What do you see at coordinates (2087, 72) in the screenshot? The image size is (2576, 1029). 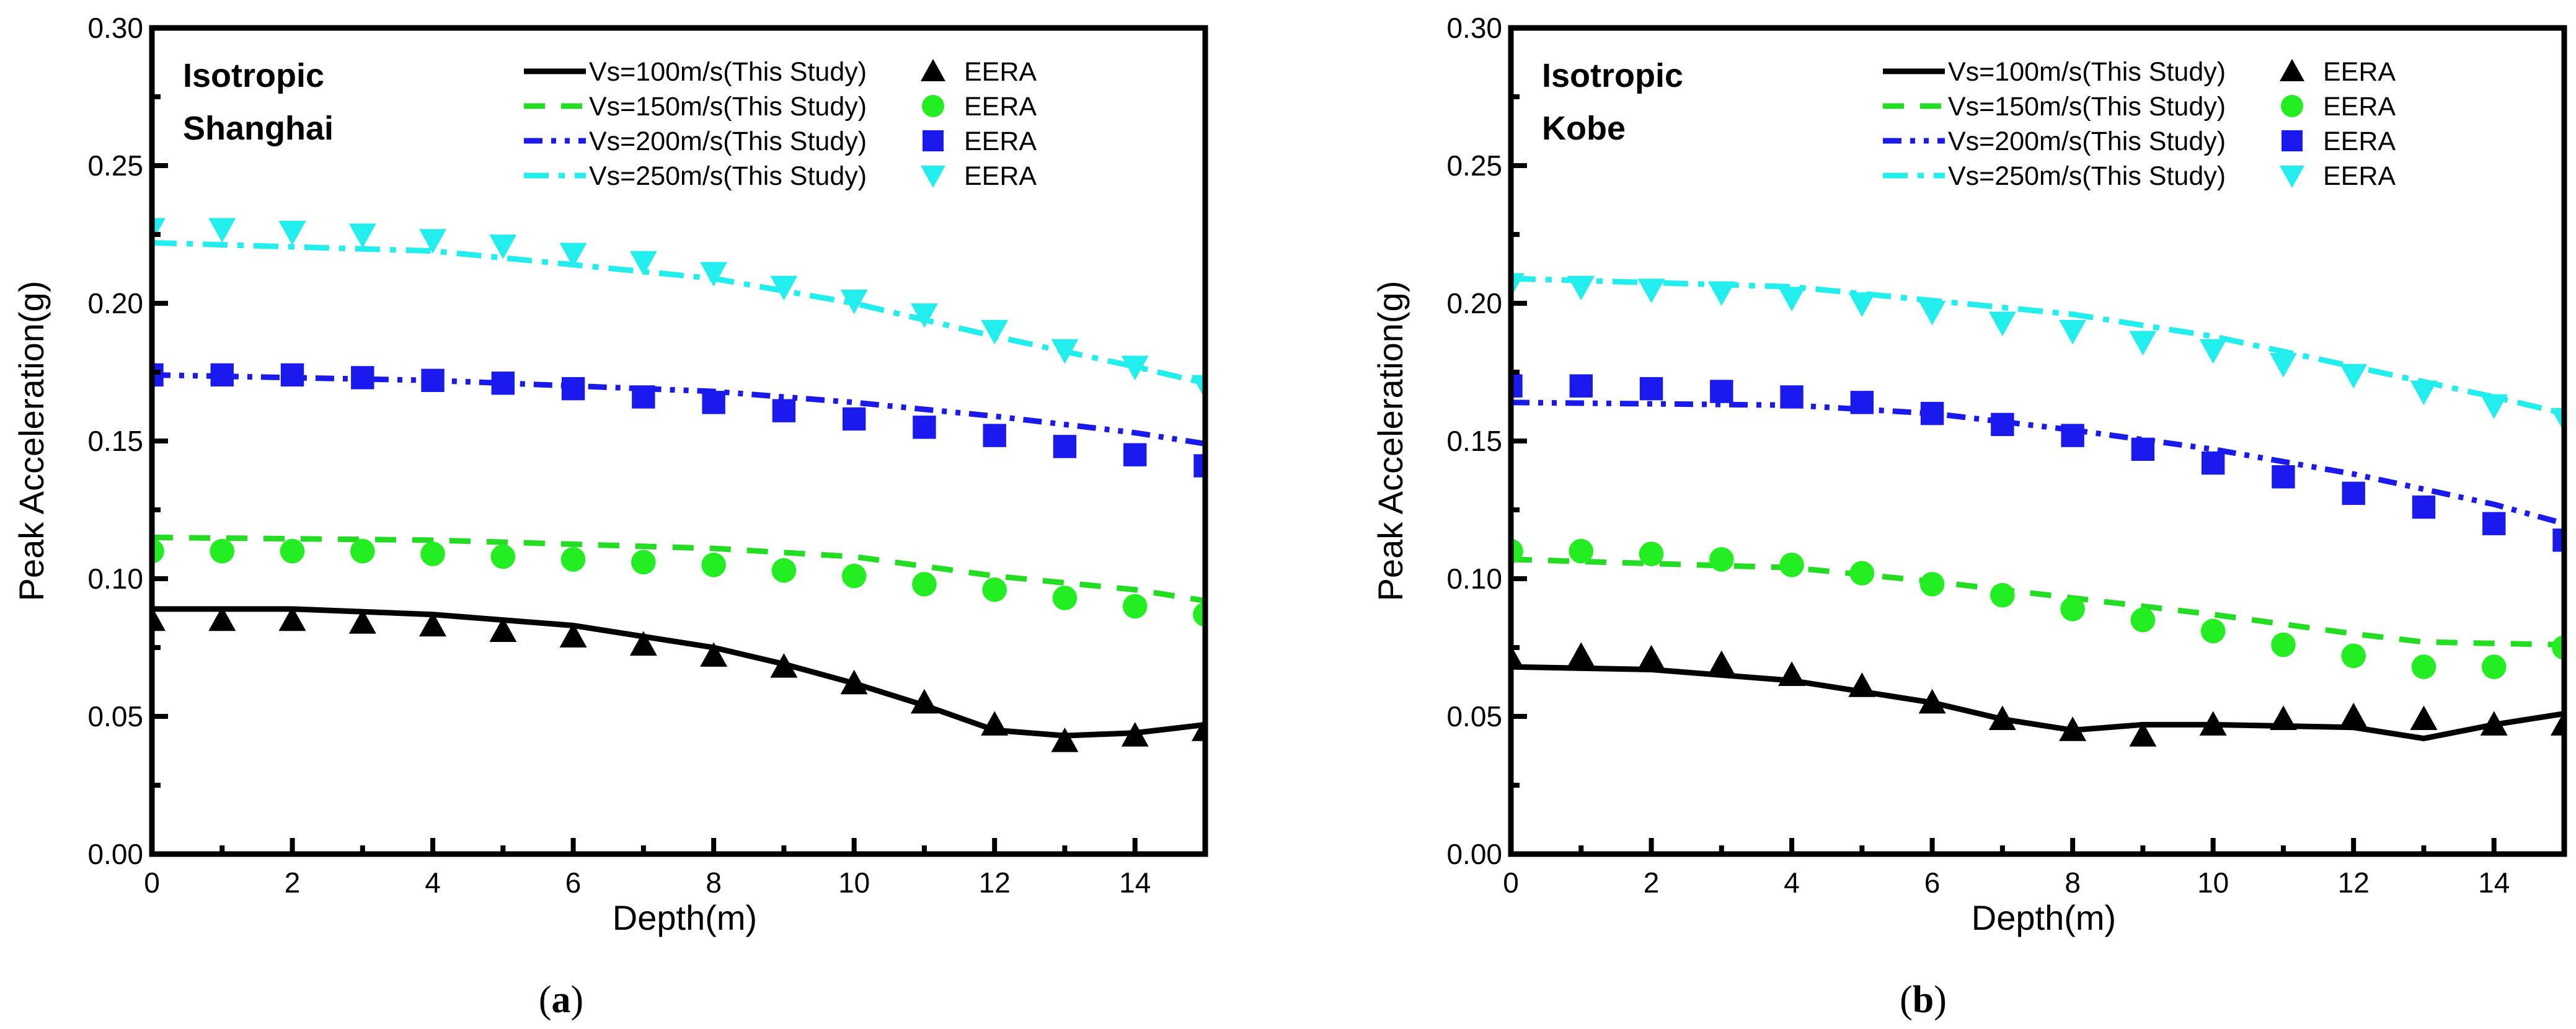 I see `legend-label: Vs=100m/s(This Study)` at bounding box center [2087, 72].